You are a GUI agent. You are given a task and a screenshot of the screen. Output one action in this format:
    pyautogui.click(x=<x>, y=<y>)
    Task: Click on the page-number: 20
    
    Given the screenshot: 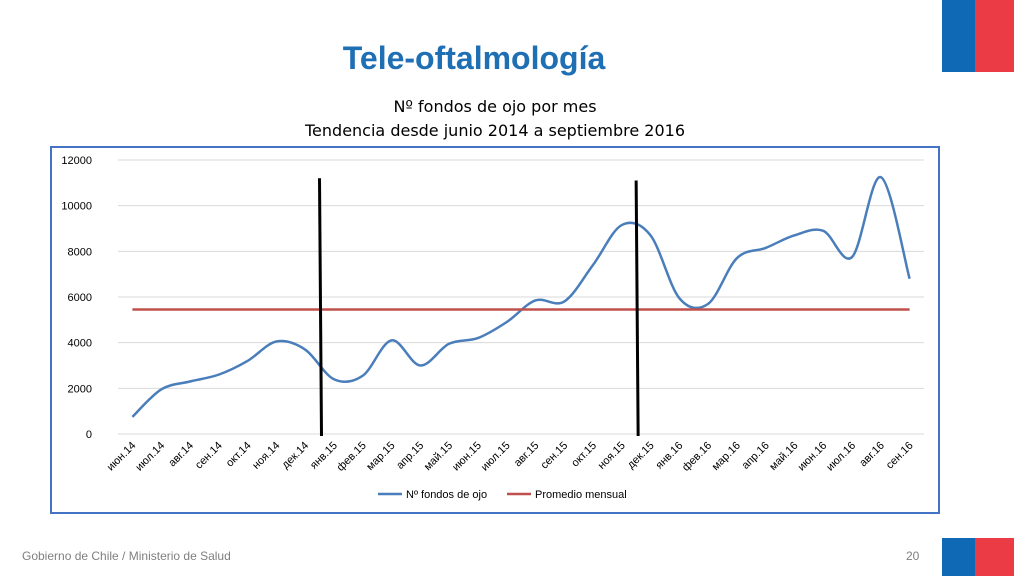 What is the action you would take?
    pyautogui.click(x=913, y=556)
    